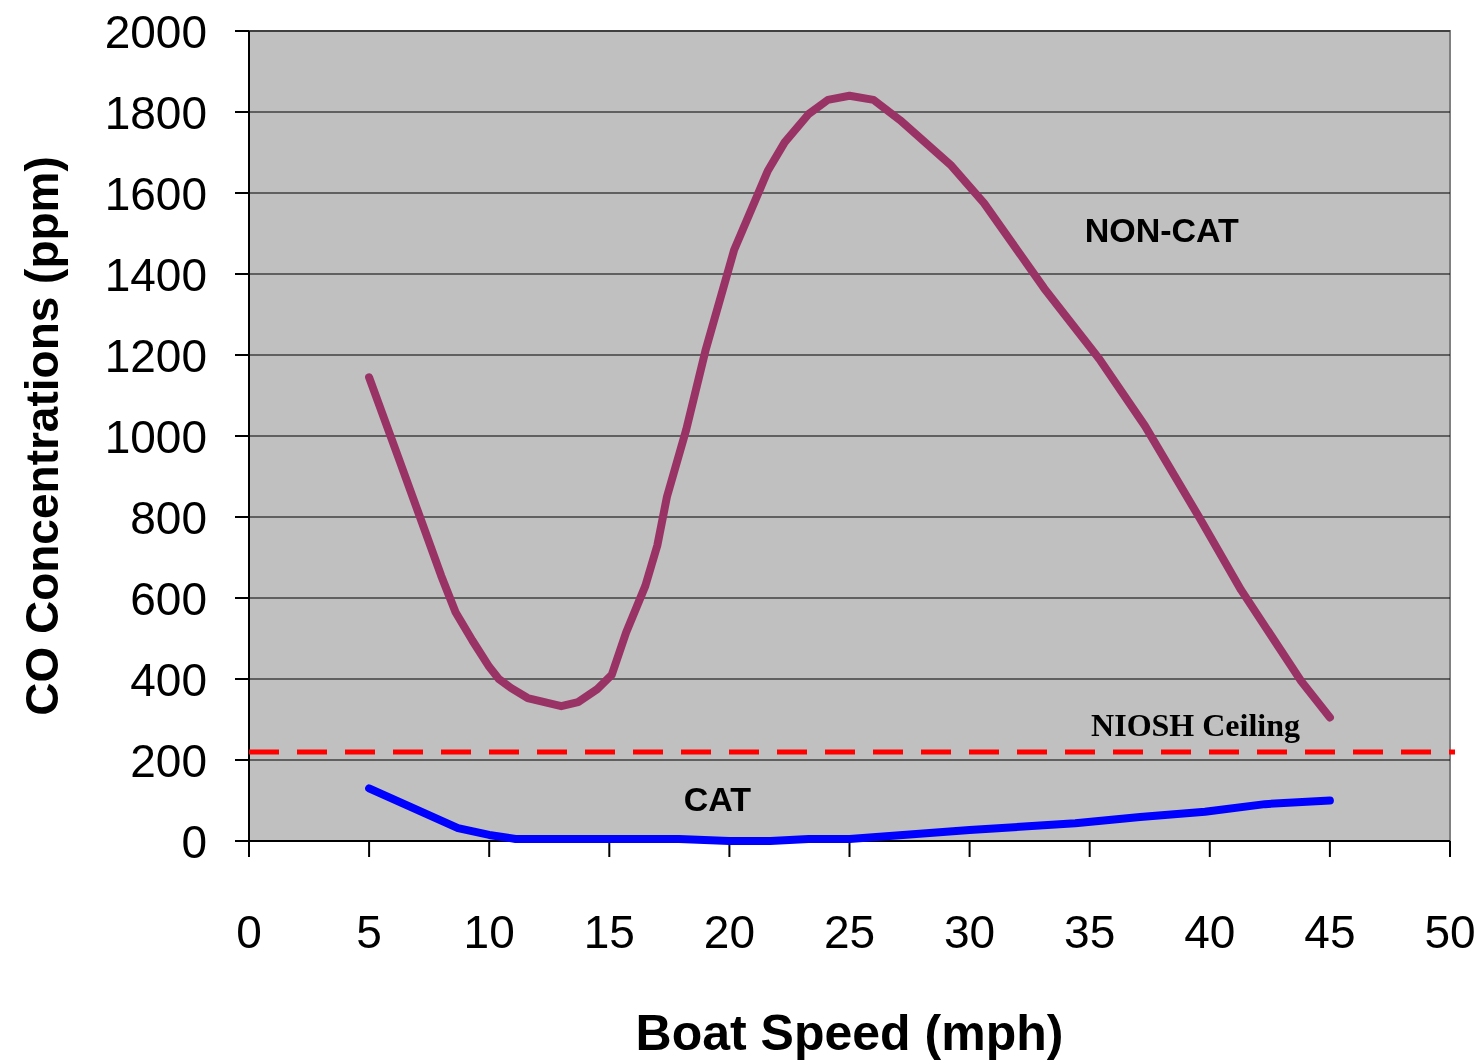 This screenshot has width=1483, height=1064. What do you see at coordinates (489, 932) in the screenshot?
I see `x-tick-label: 10` at bounding box center [489, 932].